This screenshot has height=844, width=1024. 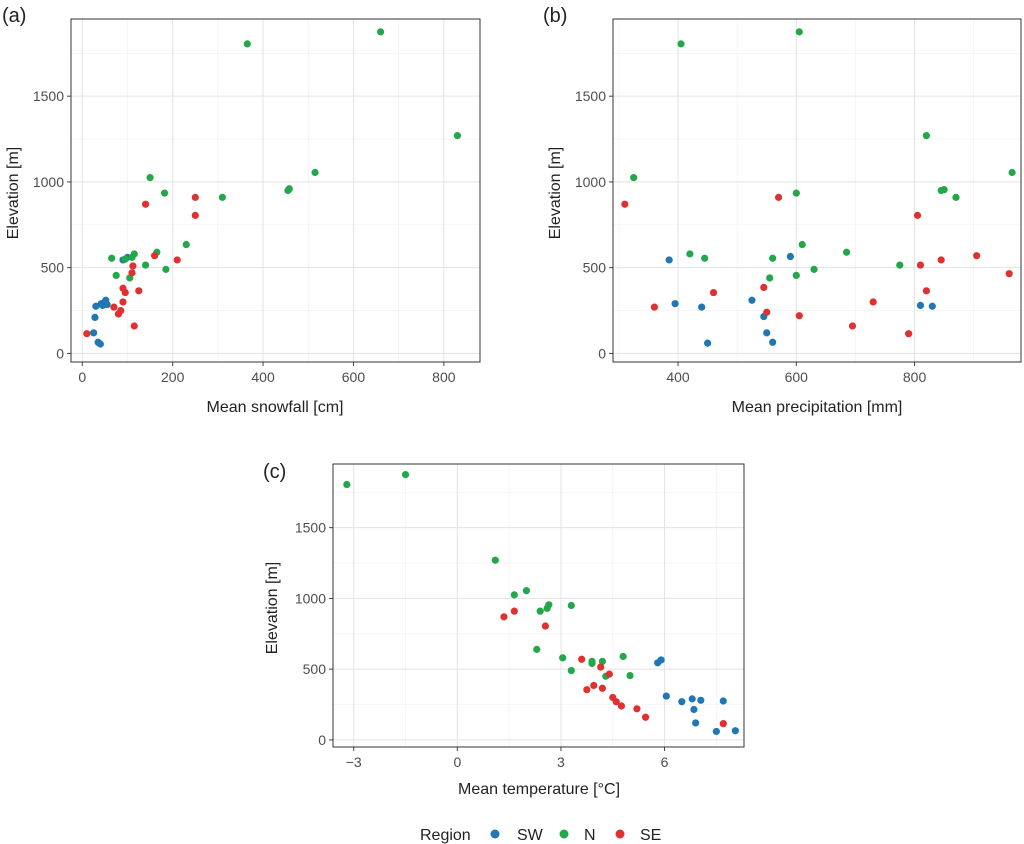 I want to click on panel-b-x-tick-label: 400, so click(x=678, y=377).